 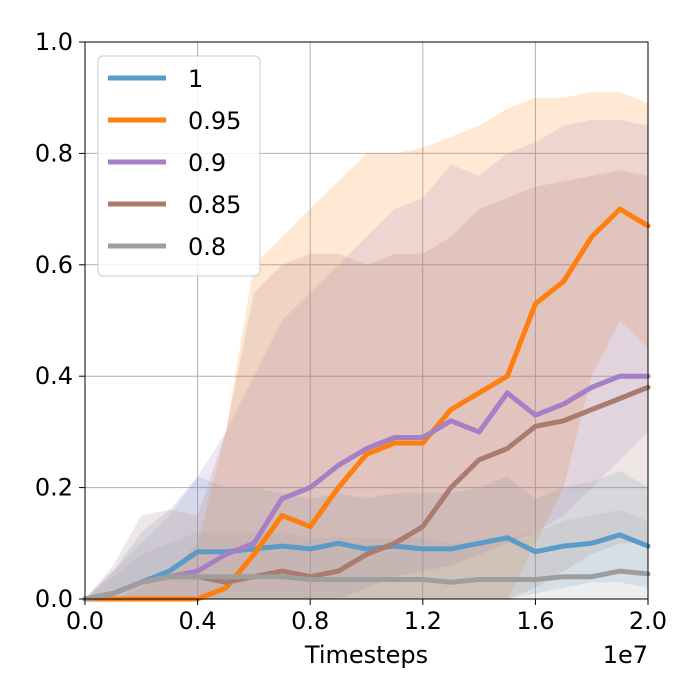 I want to click on legend-label-2: 0.9, so click(x=207, y=163).